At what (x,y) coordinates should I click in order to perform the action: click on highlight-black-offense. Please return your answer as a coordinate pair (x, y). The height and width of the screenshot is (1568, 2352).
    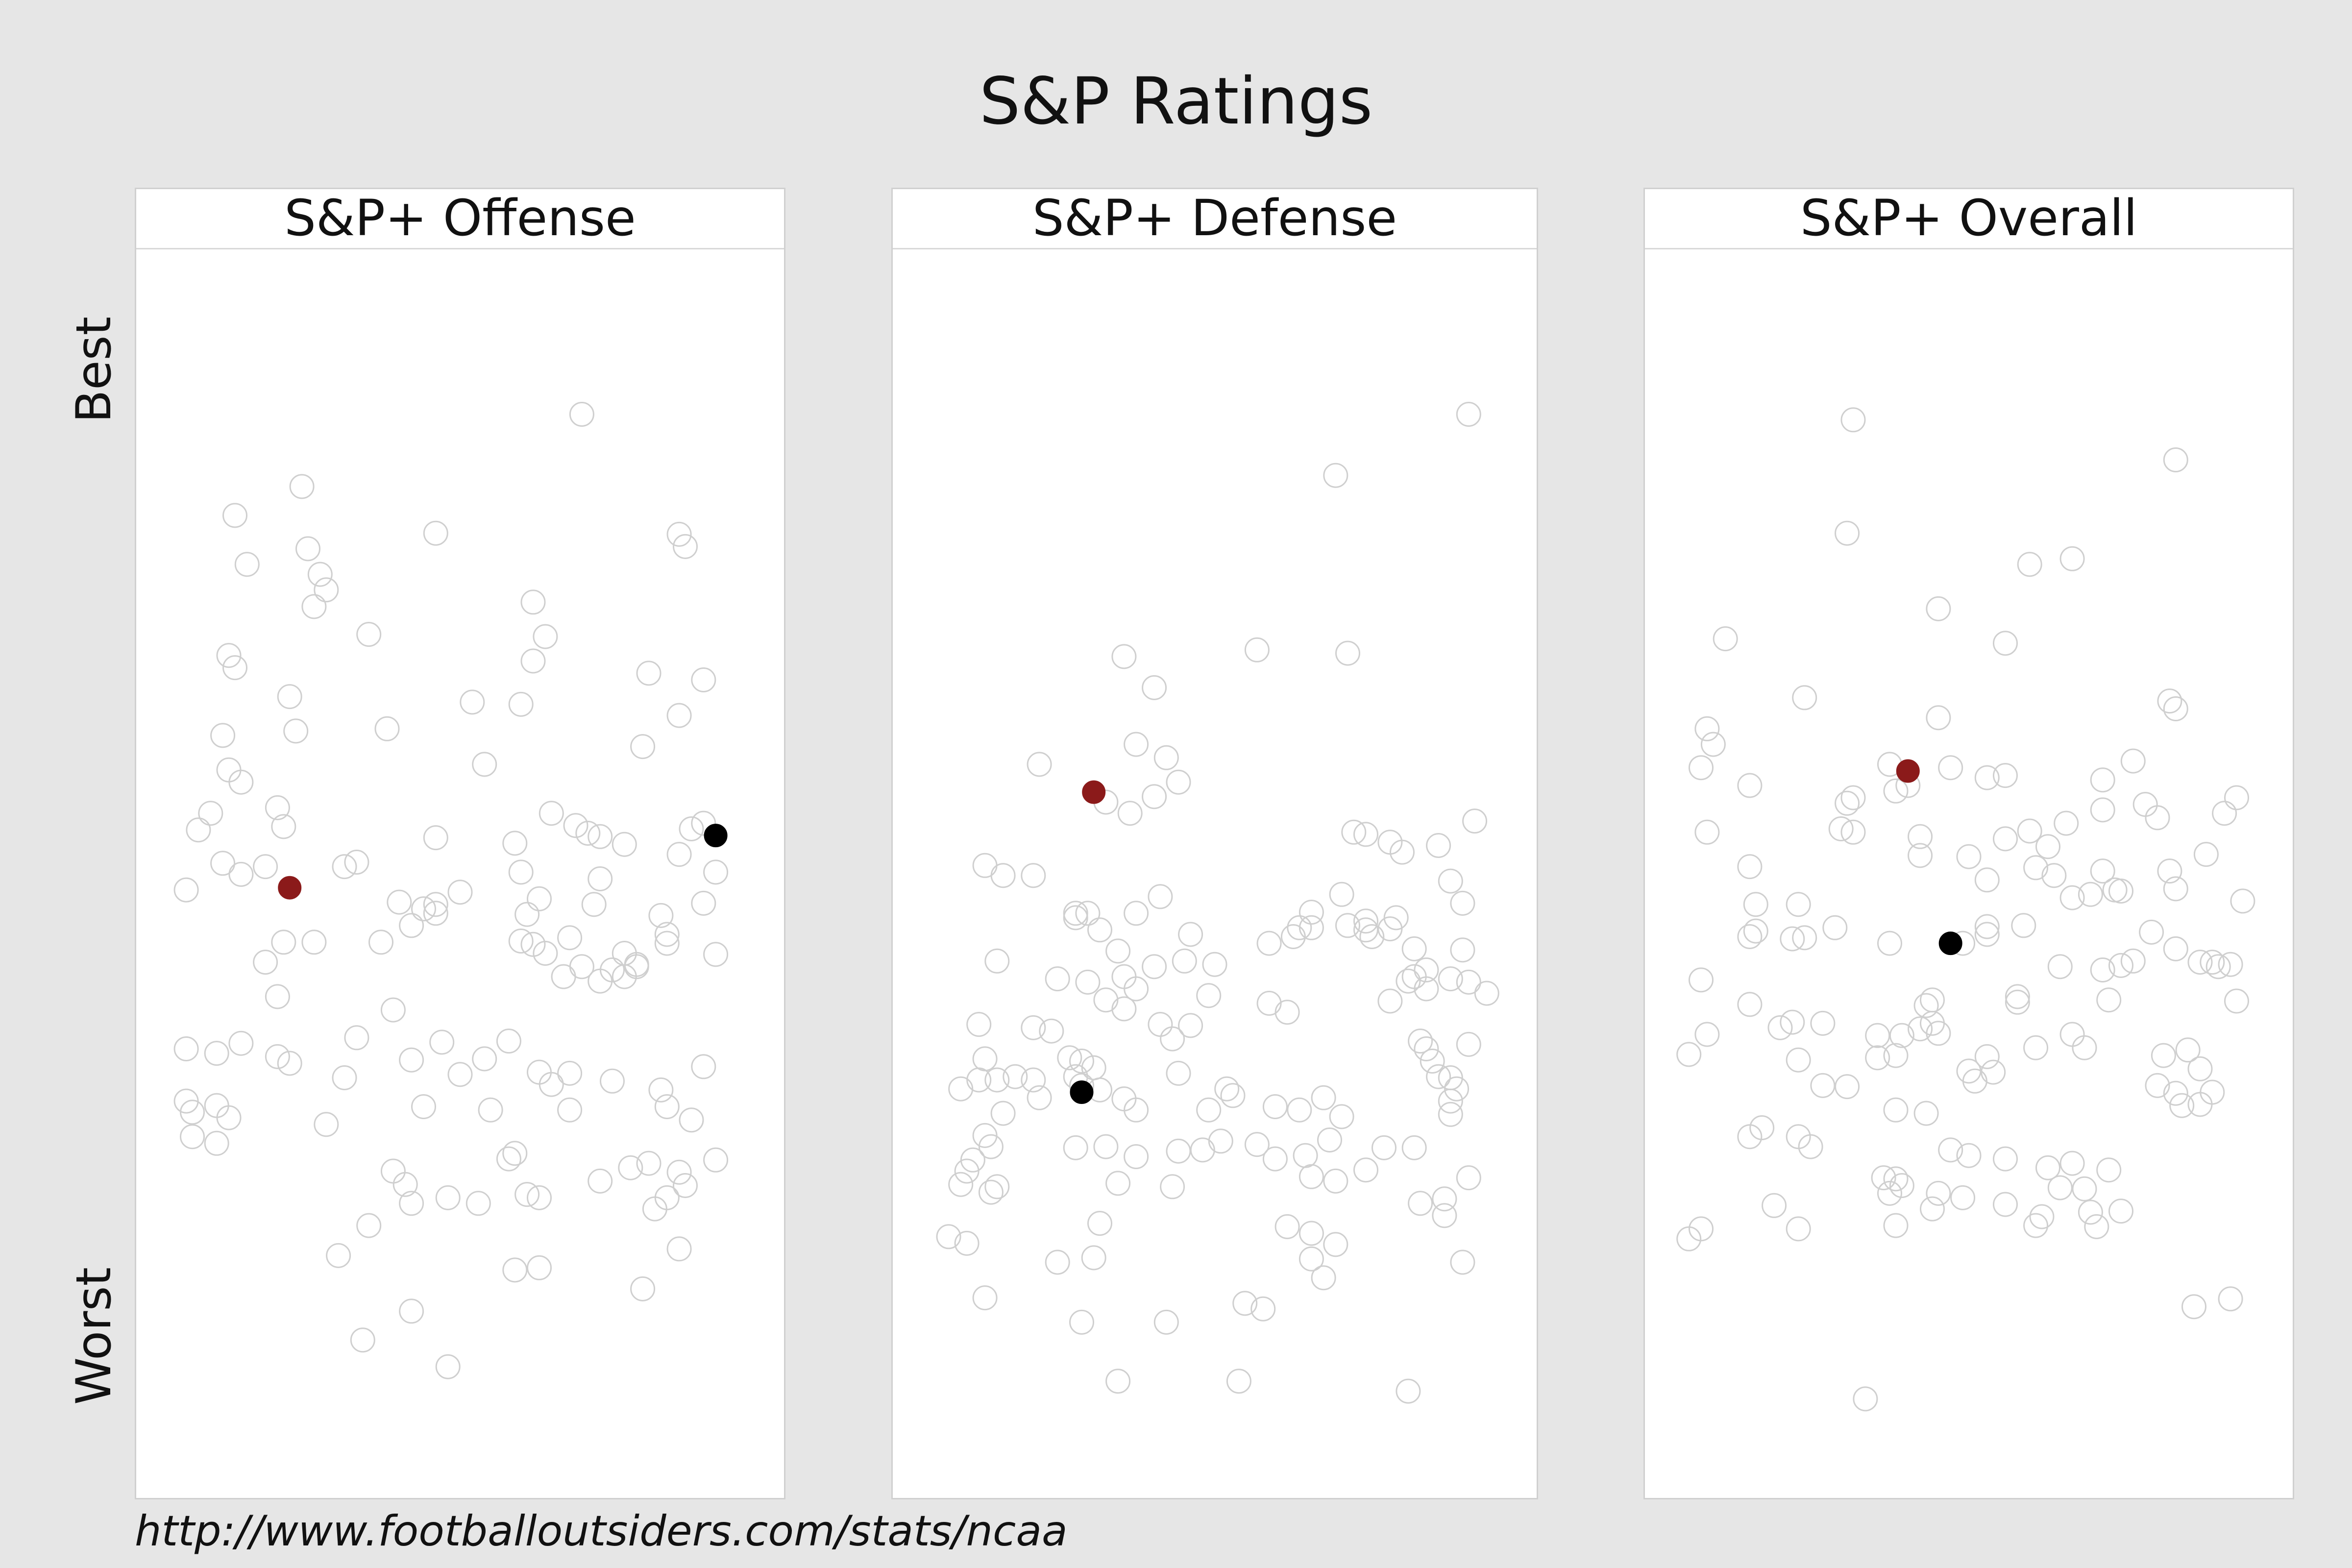
    Looking at the image, I should click on (716, 836).